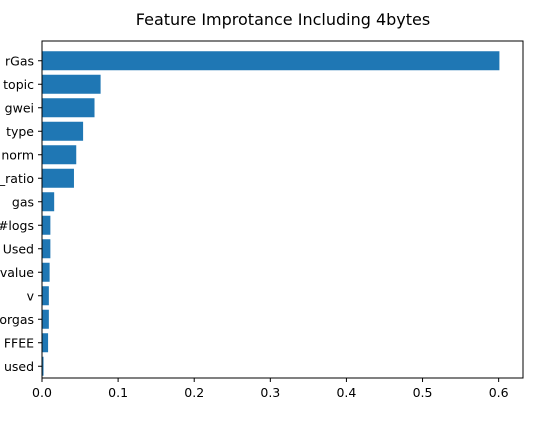  What do you see at coordinates (31, 295) in the screenshot?
I see `y-tick-label-10: v` at bounding box center [31, 295].